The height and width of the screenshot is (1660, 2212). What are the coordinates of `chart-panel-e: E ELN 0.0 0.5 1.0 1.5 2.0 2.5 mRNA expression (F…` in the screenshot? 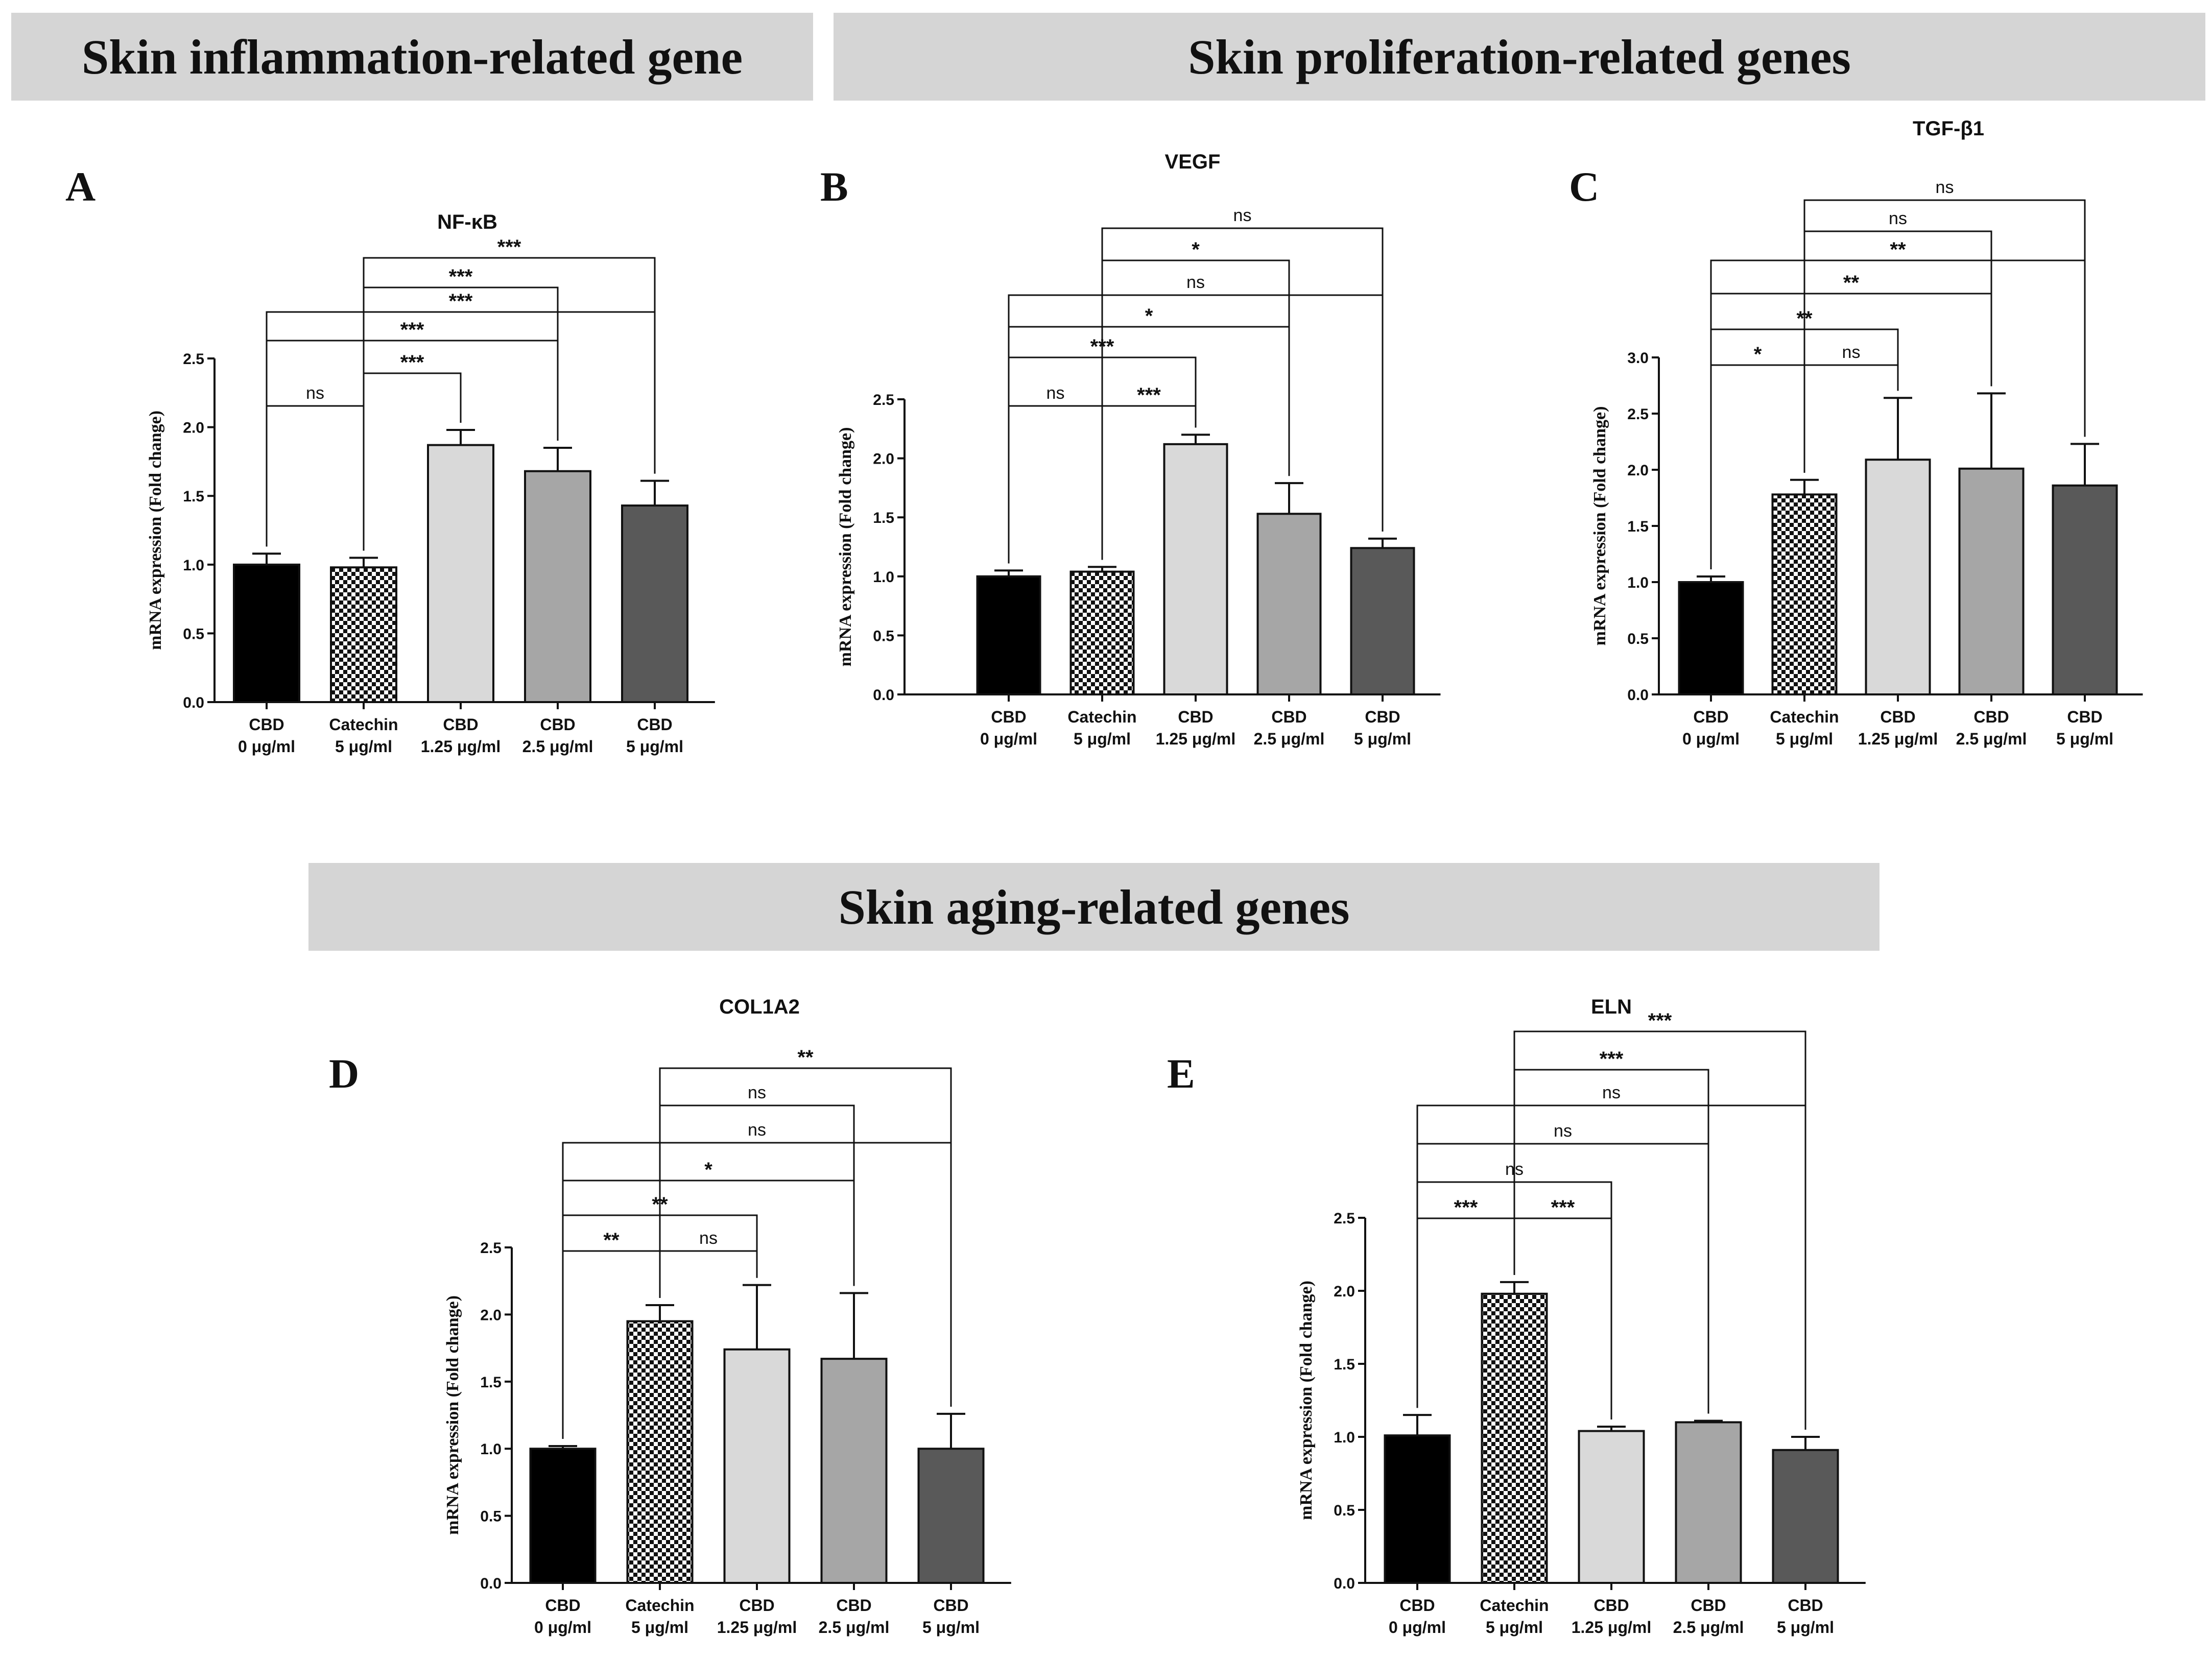 It's located at (1517, 1317).